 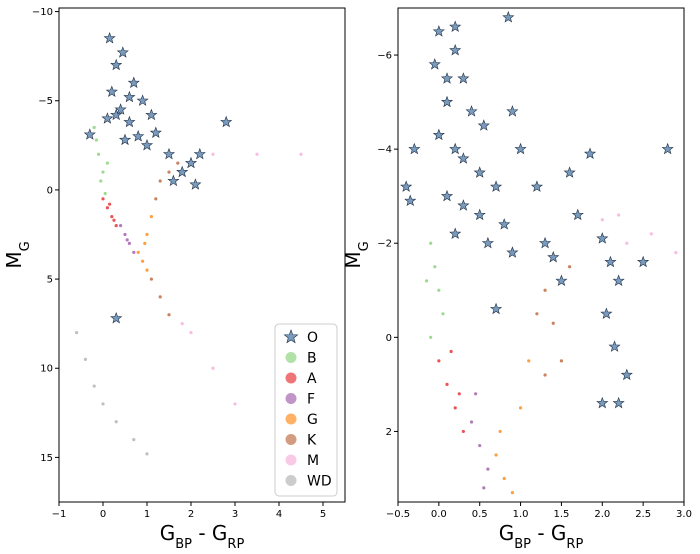 What do you see at coordinates (147, 514) in the screenshot?
I see `x-tick-label: 1` at bounding box center [147, 514].